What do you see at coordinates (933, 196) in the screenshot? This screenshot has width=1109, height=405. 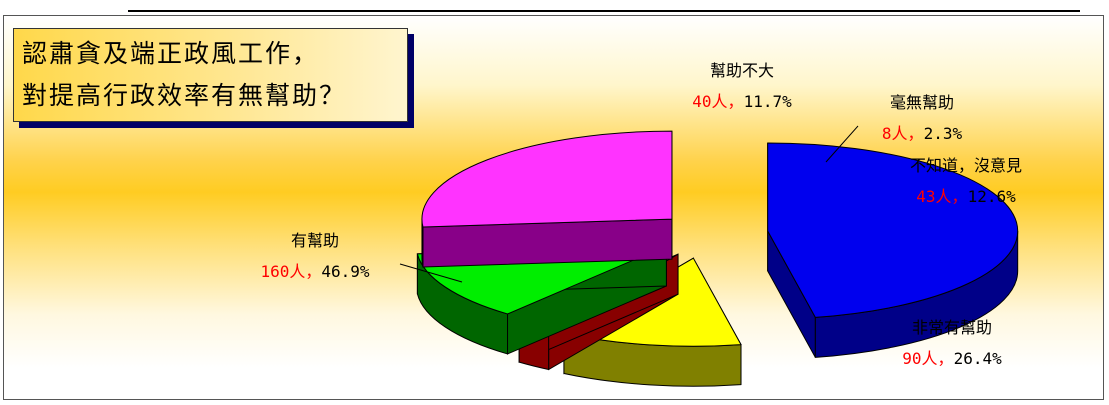 I see `slice-count-label: 43人` at bounding box center [933, 196].